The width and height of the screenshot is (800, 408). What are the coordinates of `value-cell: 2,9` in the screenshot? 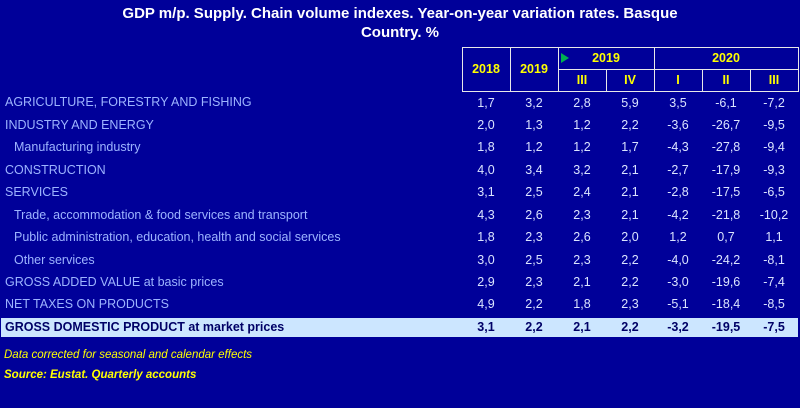 It's located at (486, 282).